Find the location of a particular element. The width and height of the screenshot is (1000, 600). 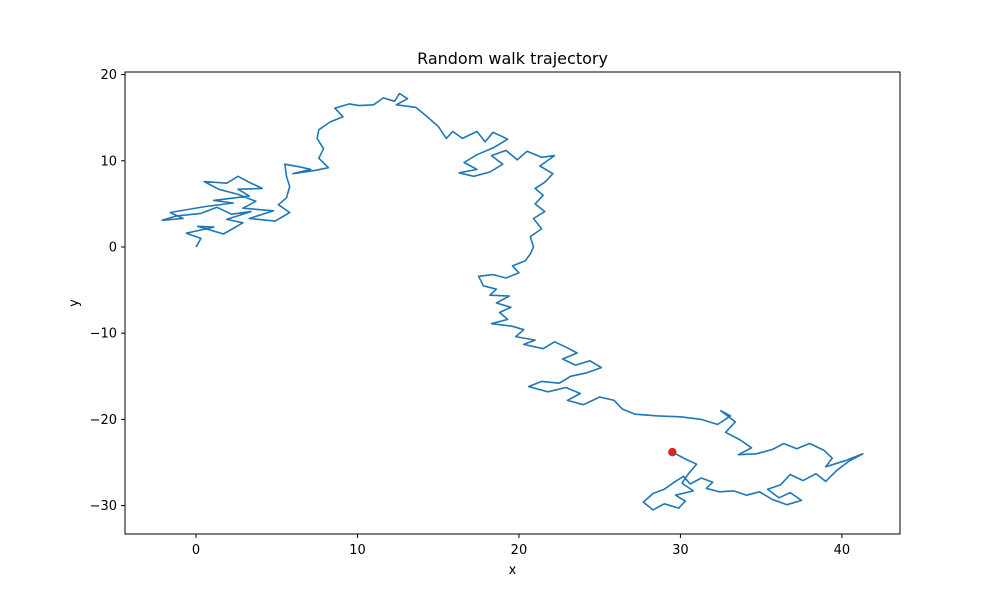

x-tick-label: 10 is located at coordinates (357, 550).